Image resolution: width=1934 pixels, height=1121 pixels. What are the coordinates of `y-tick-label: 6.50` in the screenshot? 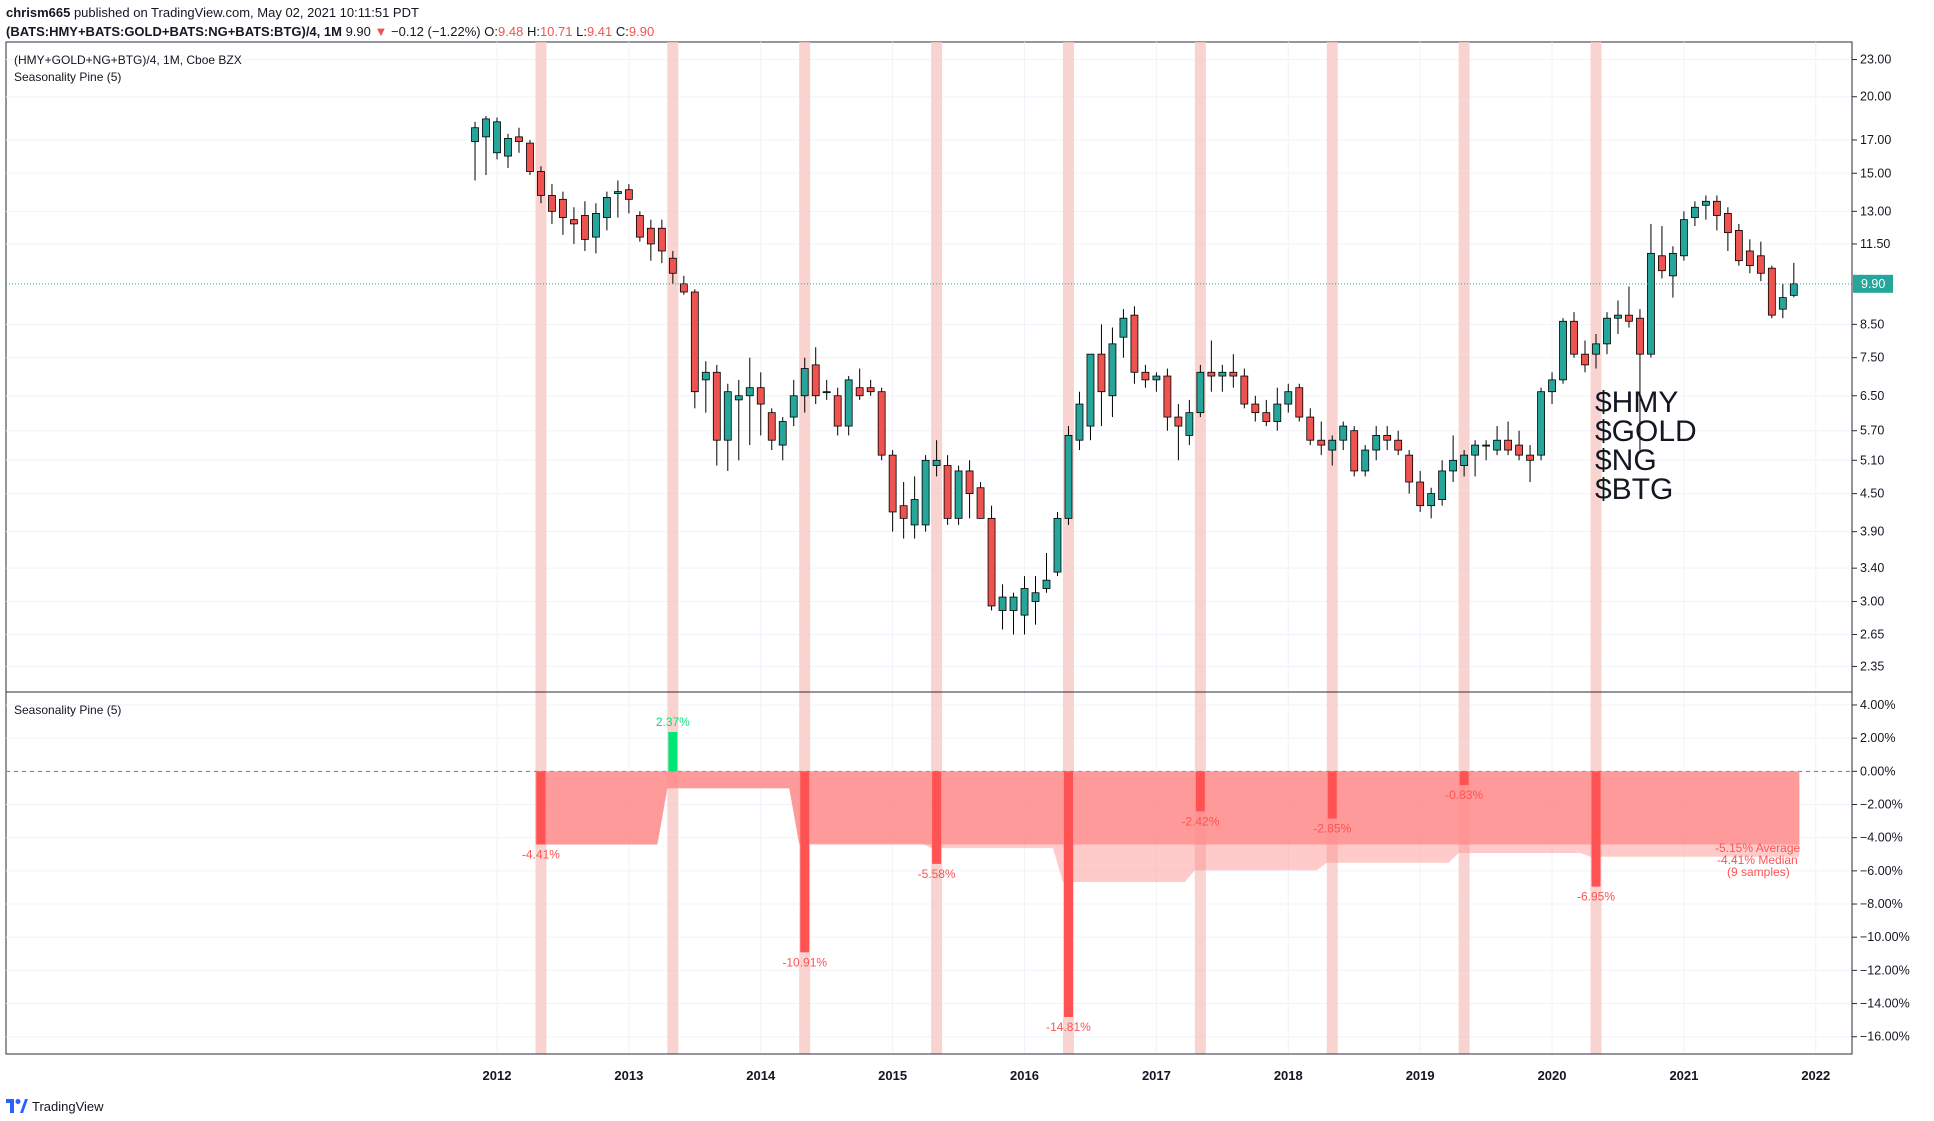 It's located at (1872, 396).